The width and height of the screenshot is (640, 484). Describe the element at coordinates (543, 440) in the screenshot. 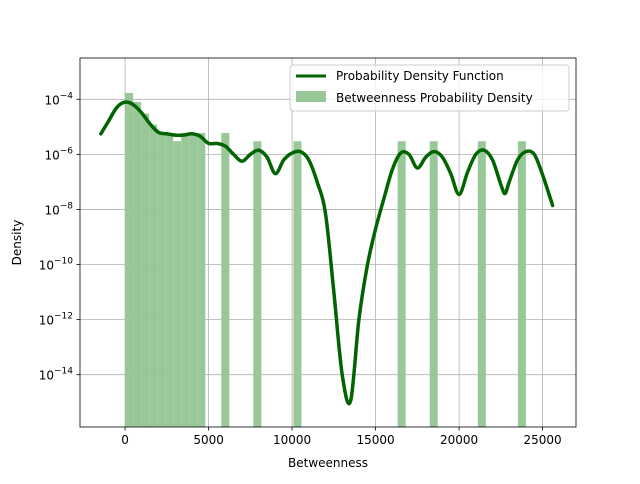

I see `x-tick-label: 25000` at that location.